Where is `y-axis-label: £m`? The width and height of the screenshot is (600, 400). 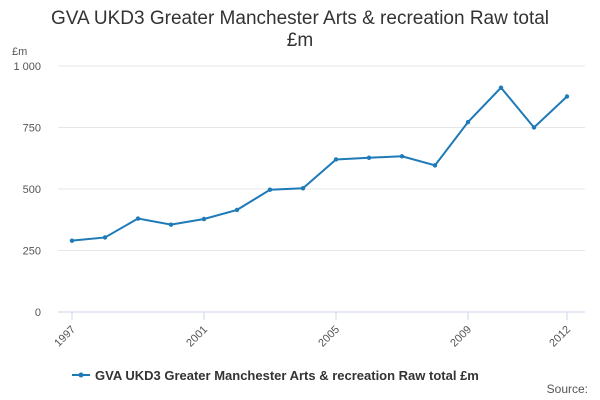 y-axis-label: £m is located at coordinates (19, 52).